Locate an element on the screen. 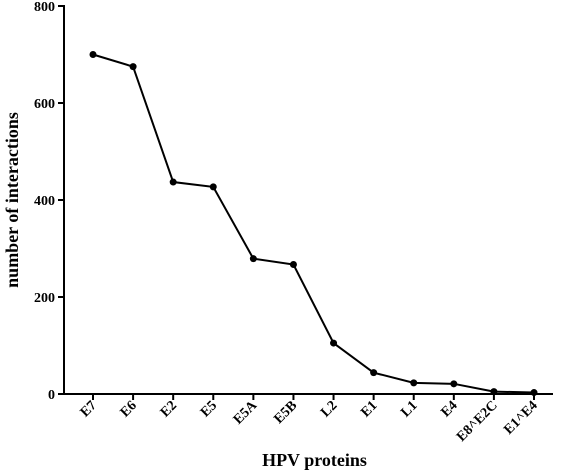 This screenshot has width=565, height=470. y-tick-label: 800 is located at coordinates (44, 7).